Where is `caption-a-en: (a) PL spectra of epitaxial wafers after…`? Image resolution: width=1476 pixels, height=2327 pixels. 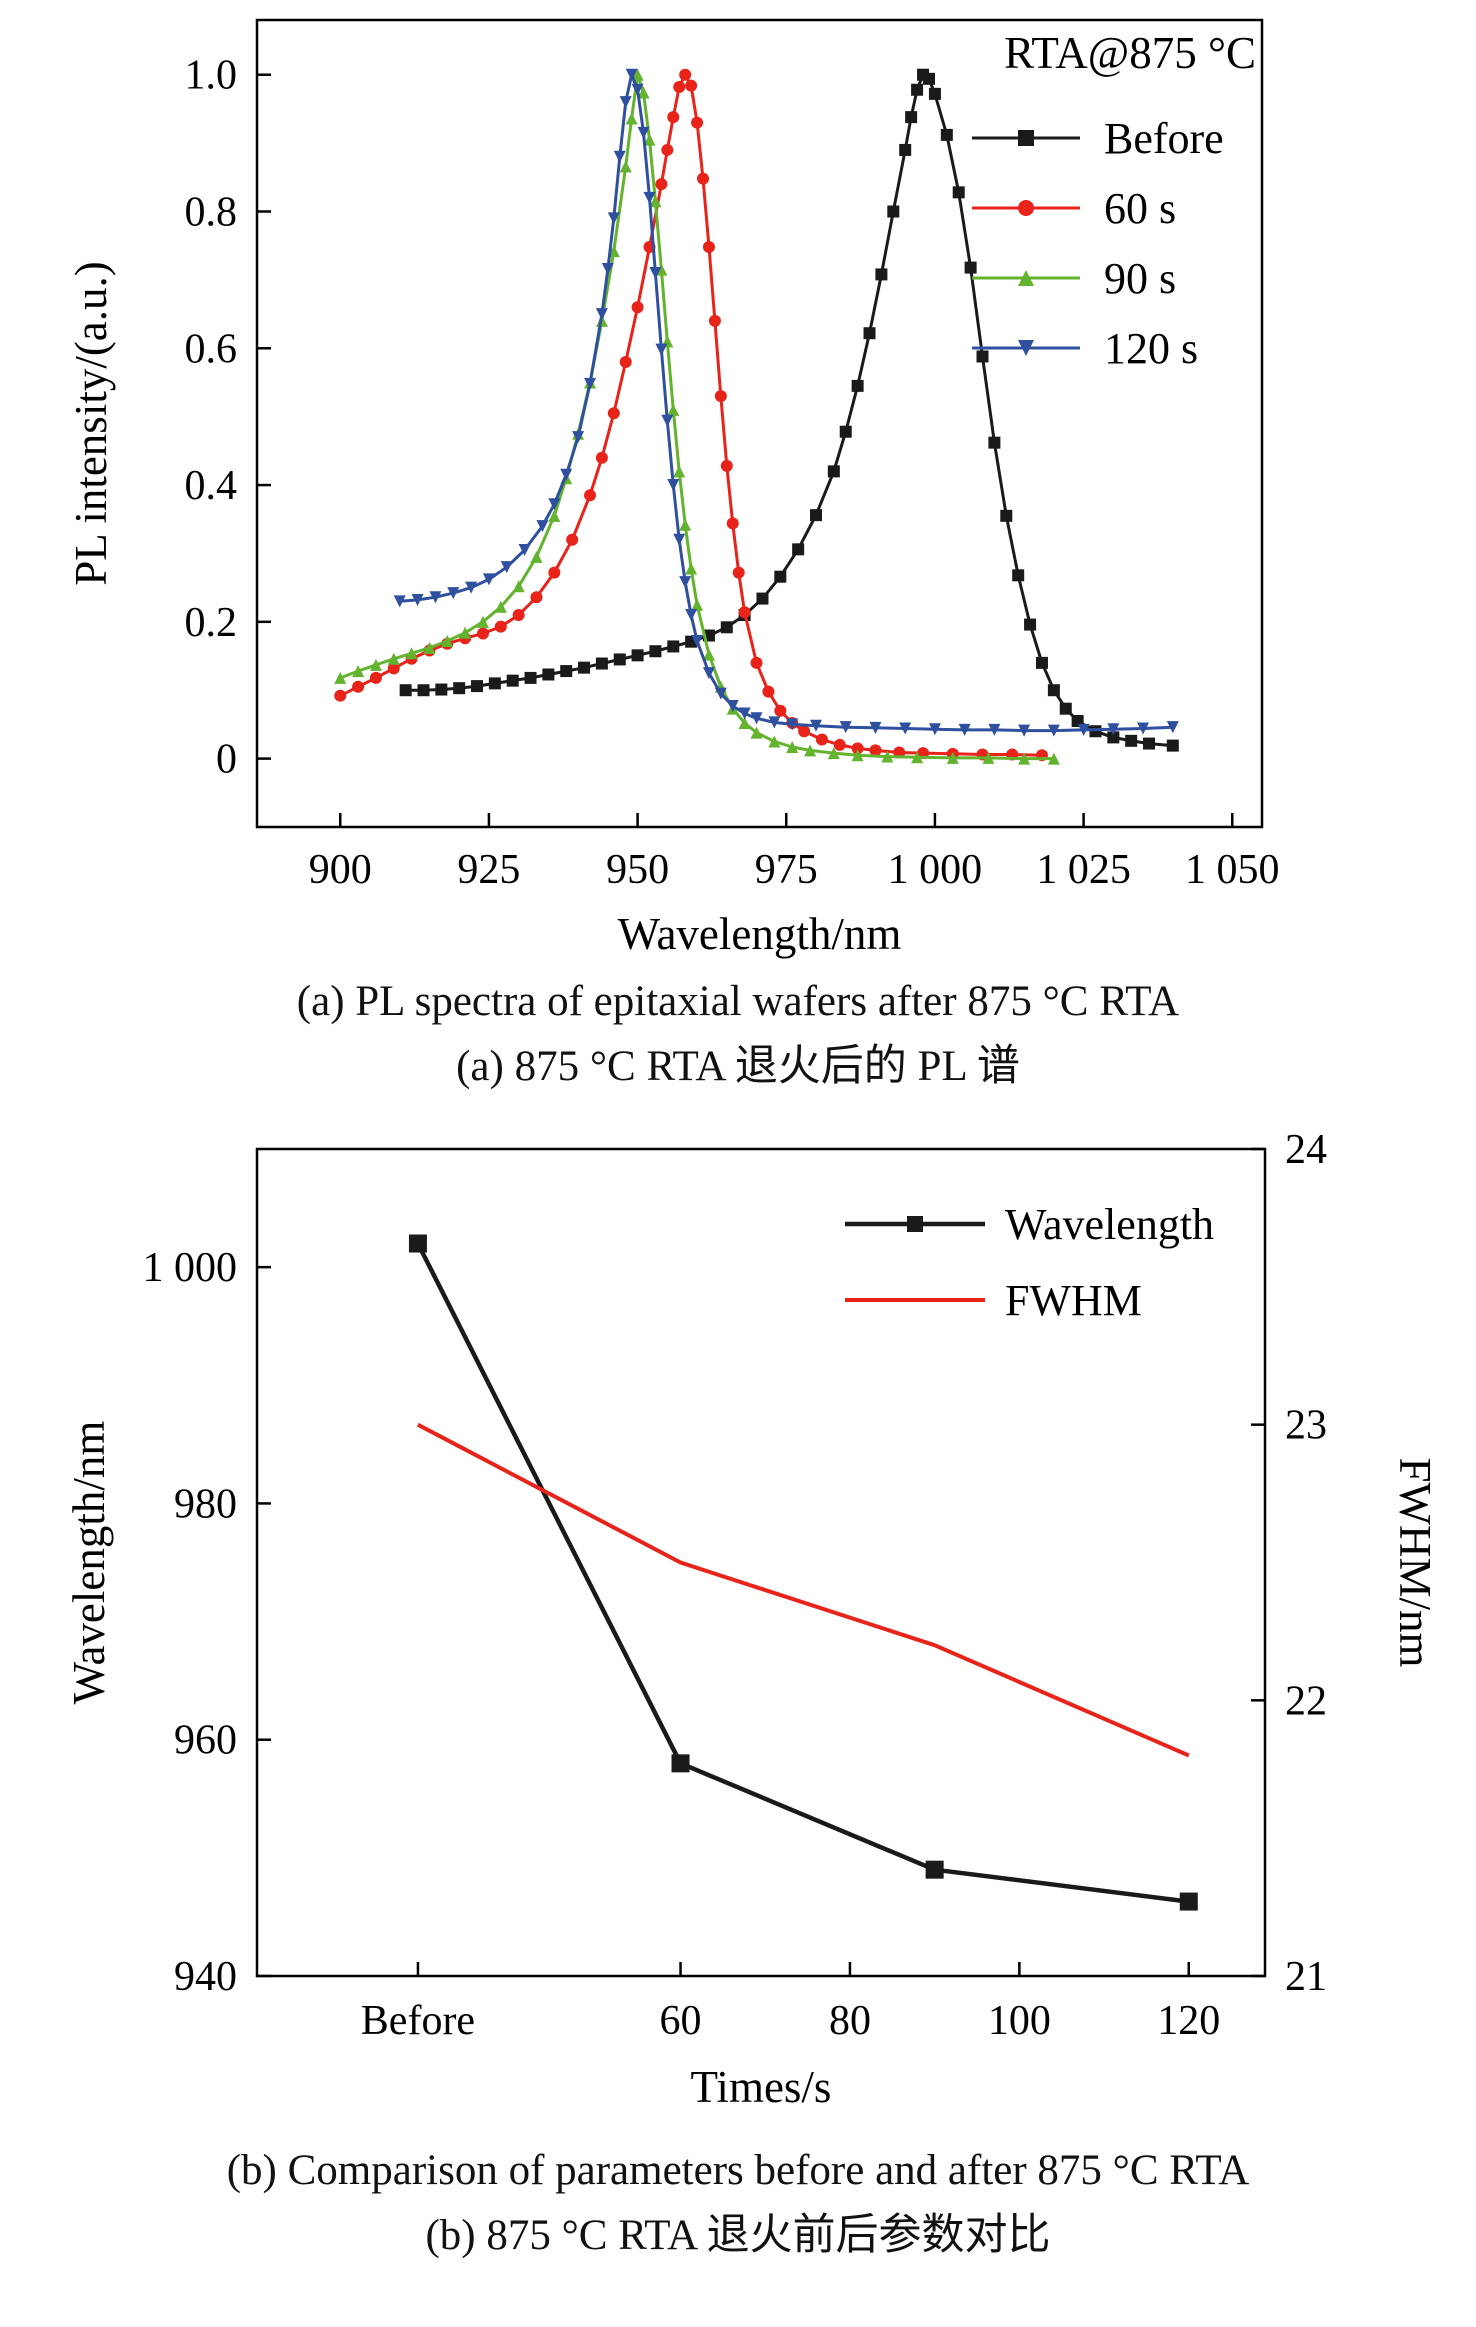 caption-a-en: (a) PL spectra of epitaxial wafers after… is located at coordinates (738, 1001).